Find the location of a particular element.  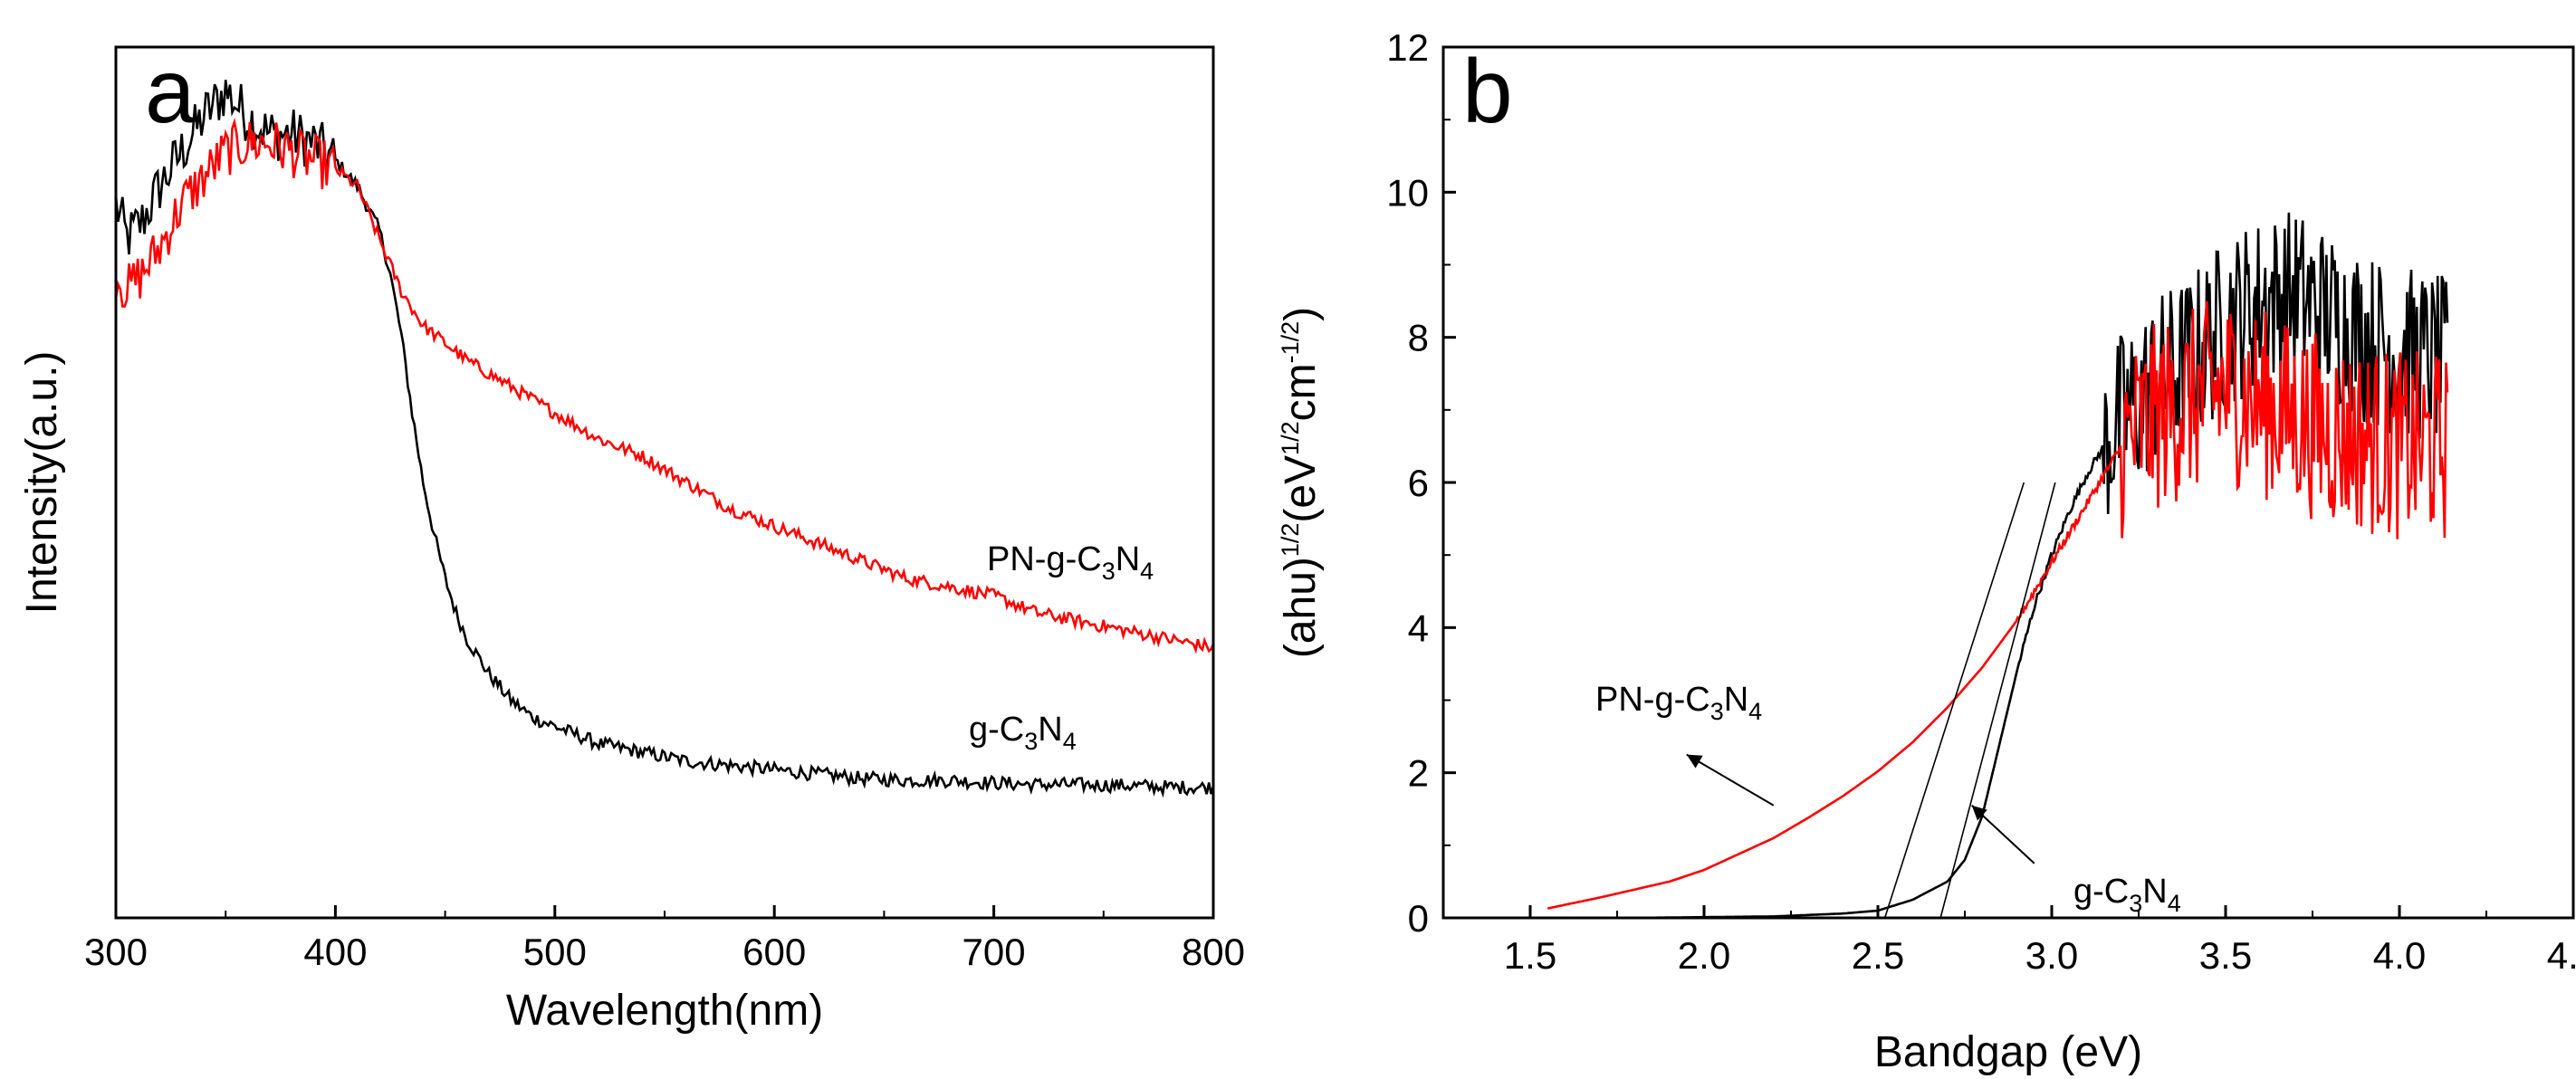

panel-a-xtick-label: 500 is located at coordinates (555, 952).